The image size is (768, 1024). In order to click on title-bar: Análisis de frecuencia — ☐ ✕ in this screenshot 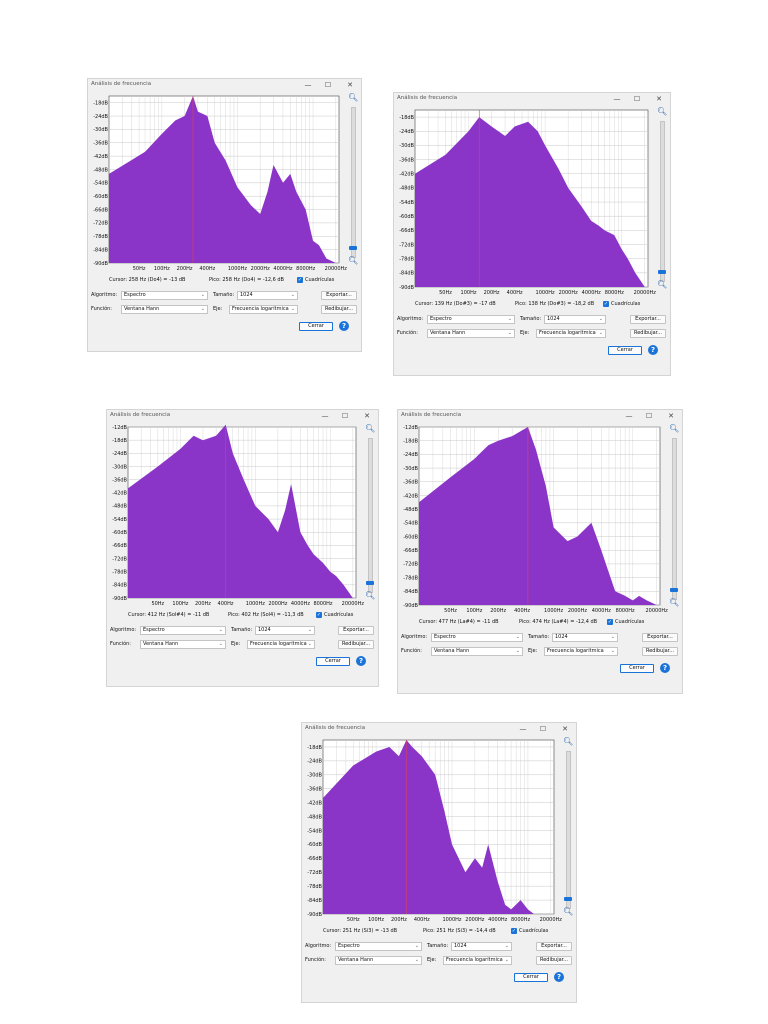, I will do `click(242, 417)`.